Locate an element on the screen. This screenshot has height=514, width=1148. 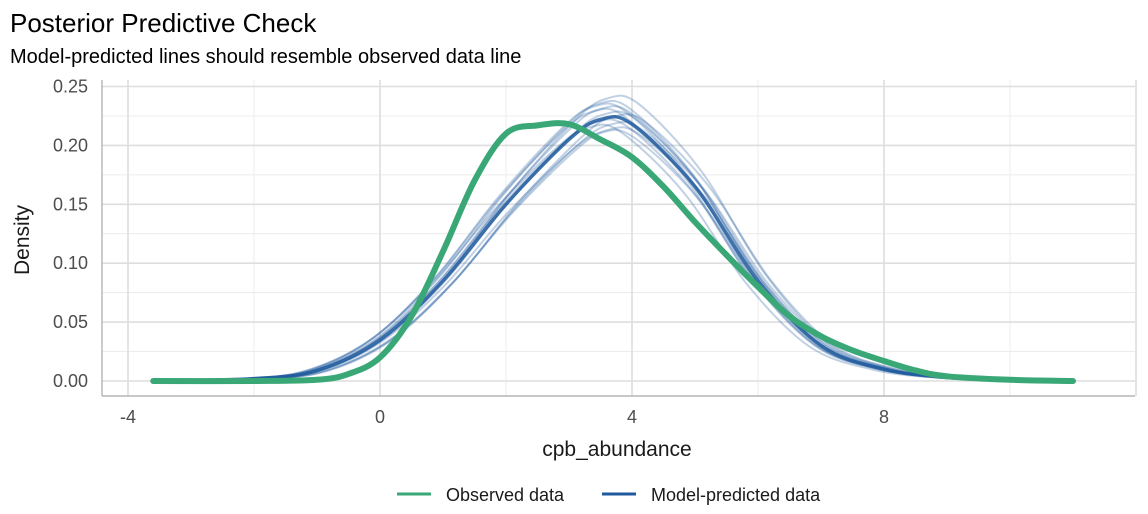
x-tick-label: 8 is located at coordinates (884, 417).